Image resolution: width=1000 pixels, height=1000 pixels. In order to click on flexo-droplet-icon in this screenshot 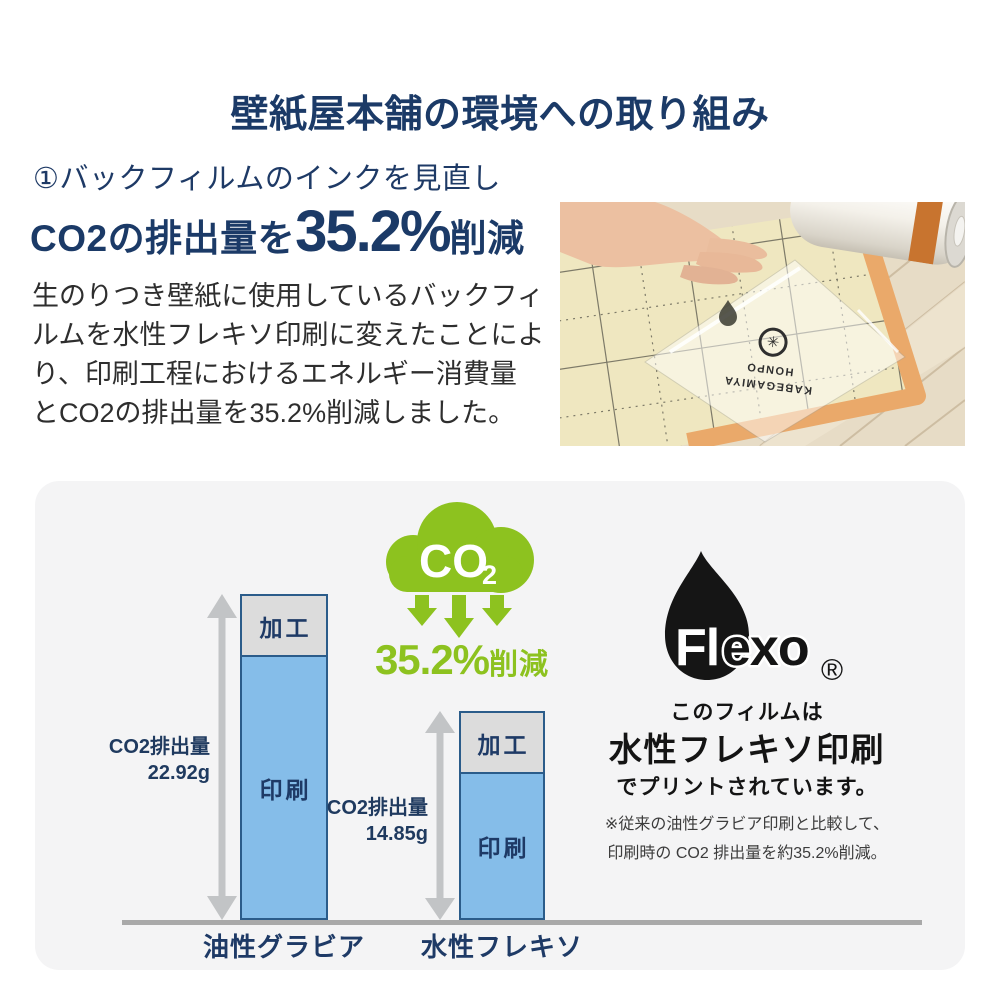, I will do `click(707, 615)`.